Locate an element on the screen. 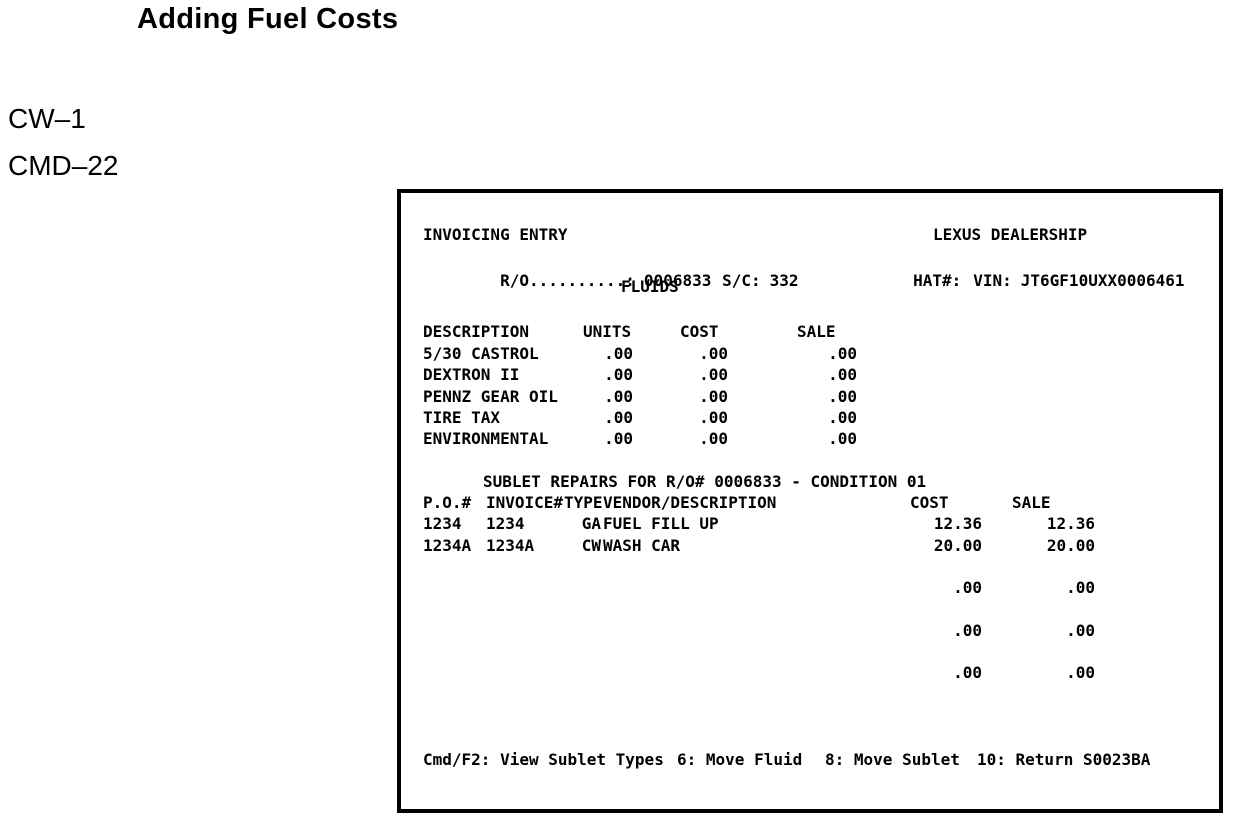 This screenshot has width=1248, height=820. sc-field-value: 332 is located at coordinates (784, 280).